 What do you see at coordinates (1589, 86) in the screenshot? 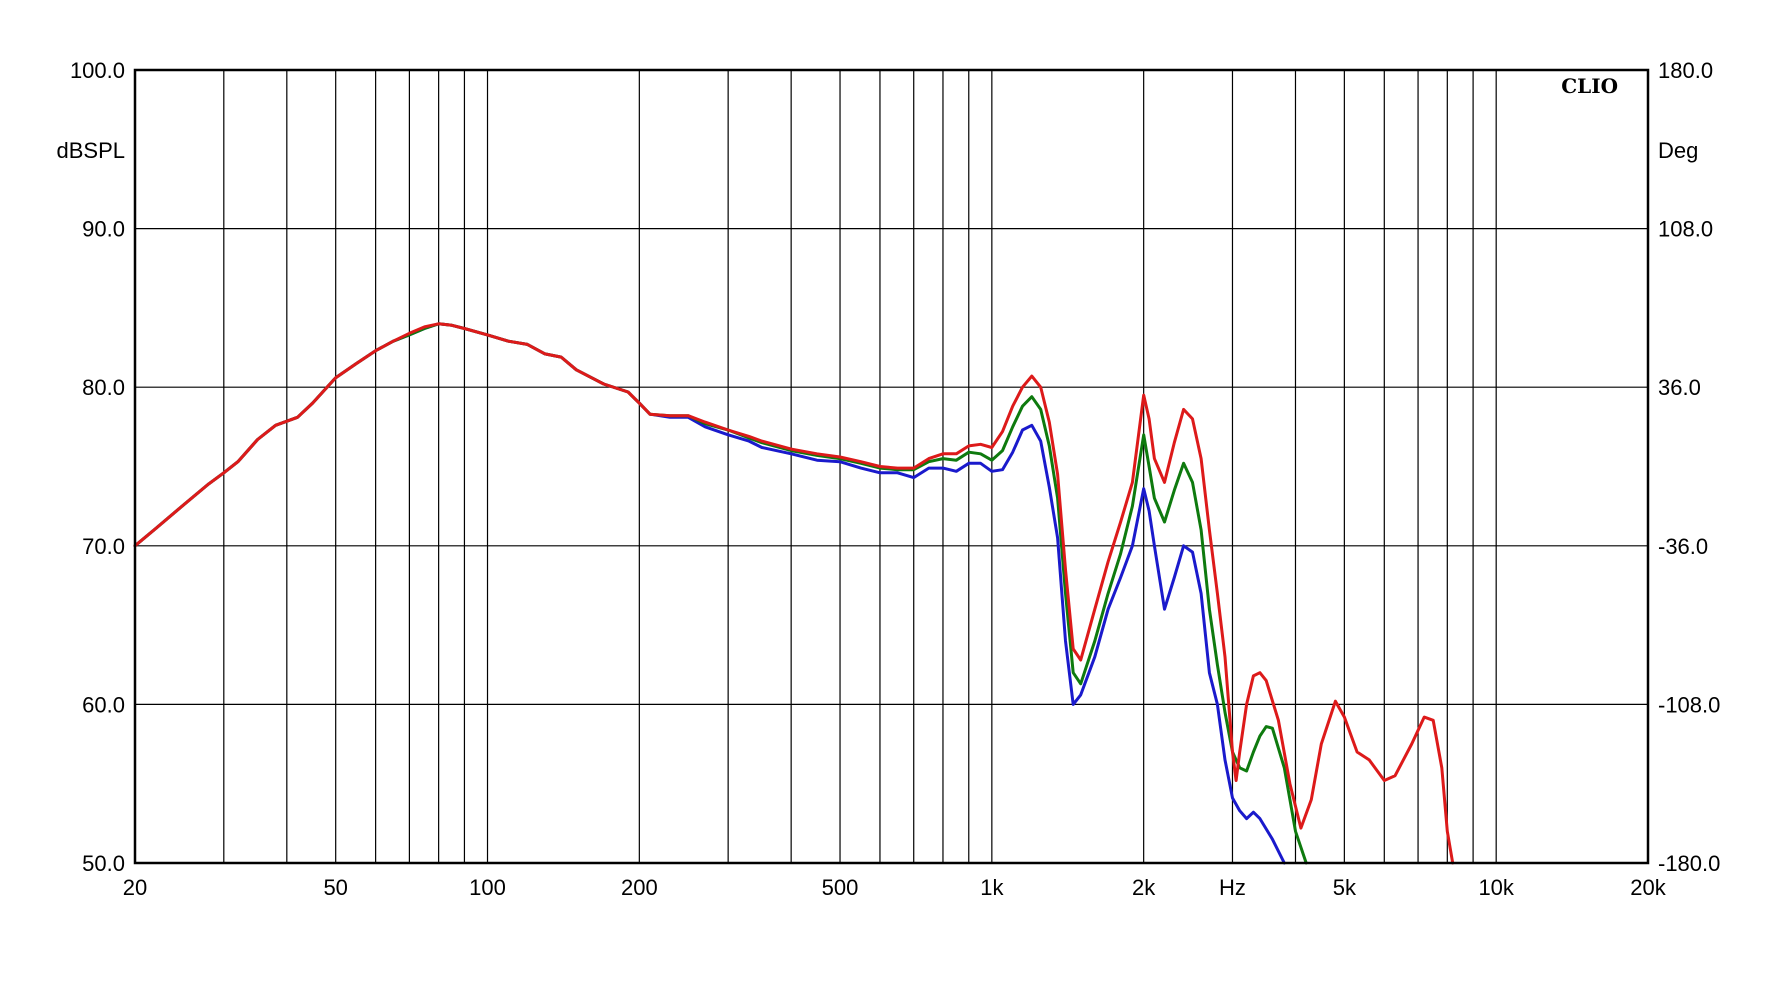
I see `clio-logo-text: CLIO` at bounding box center [1589, 86].